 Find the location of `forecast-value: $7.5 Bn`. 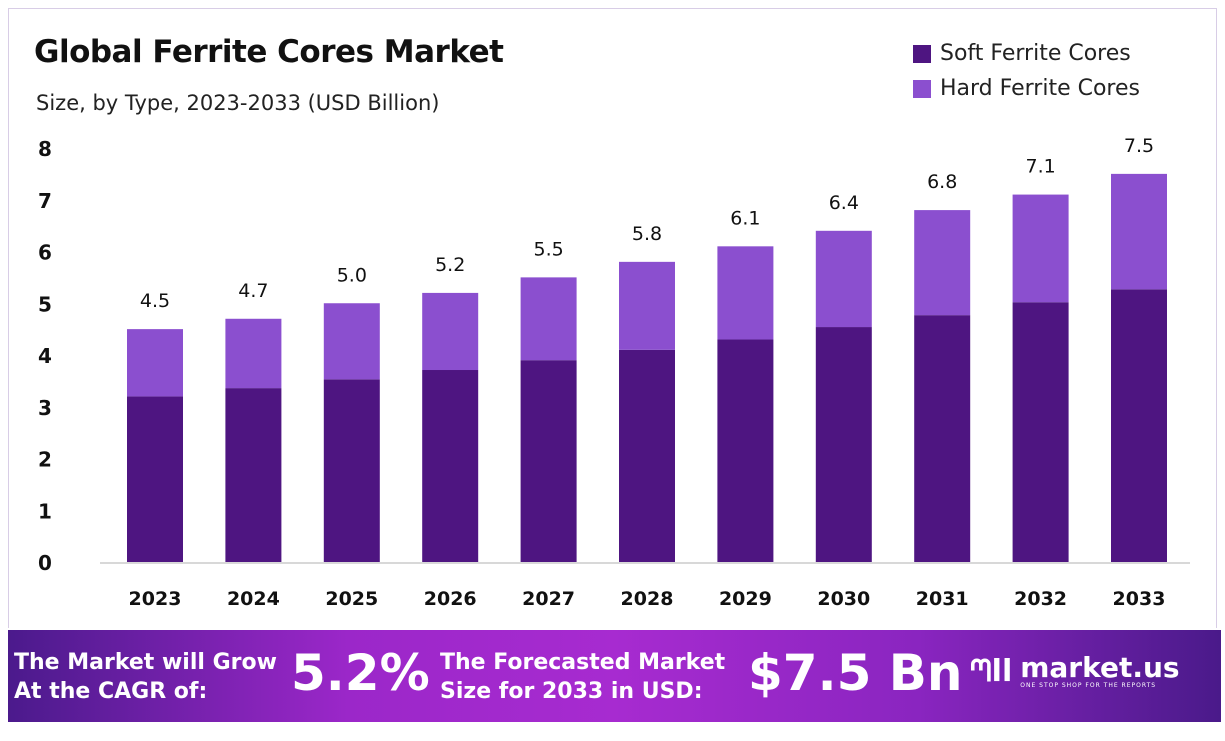

forecast-value: $7.5 Bn is located at coordinates (855, 673).